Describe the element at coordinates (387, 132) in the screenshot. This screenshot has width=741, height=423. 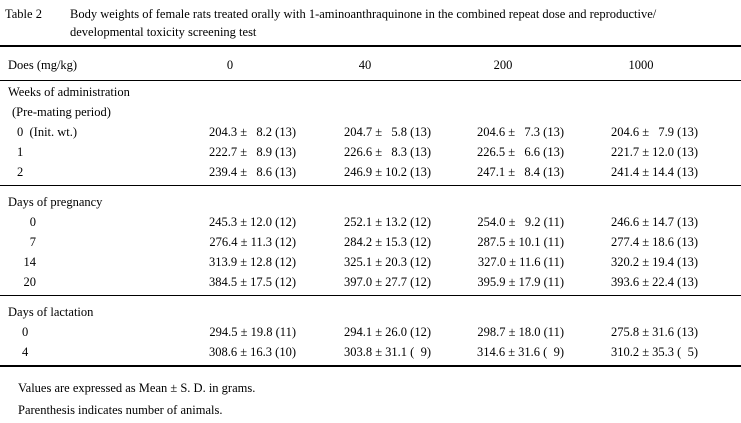
I see `cell: 204.7 ± 5.8 (13)` at that location.